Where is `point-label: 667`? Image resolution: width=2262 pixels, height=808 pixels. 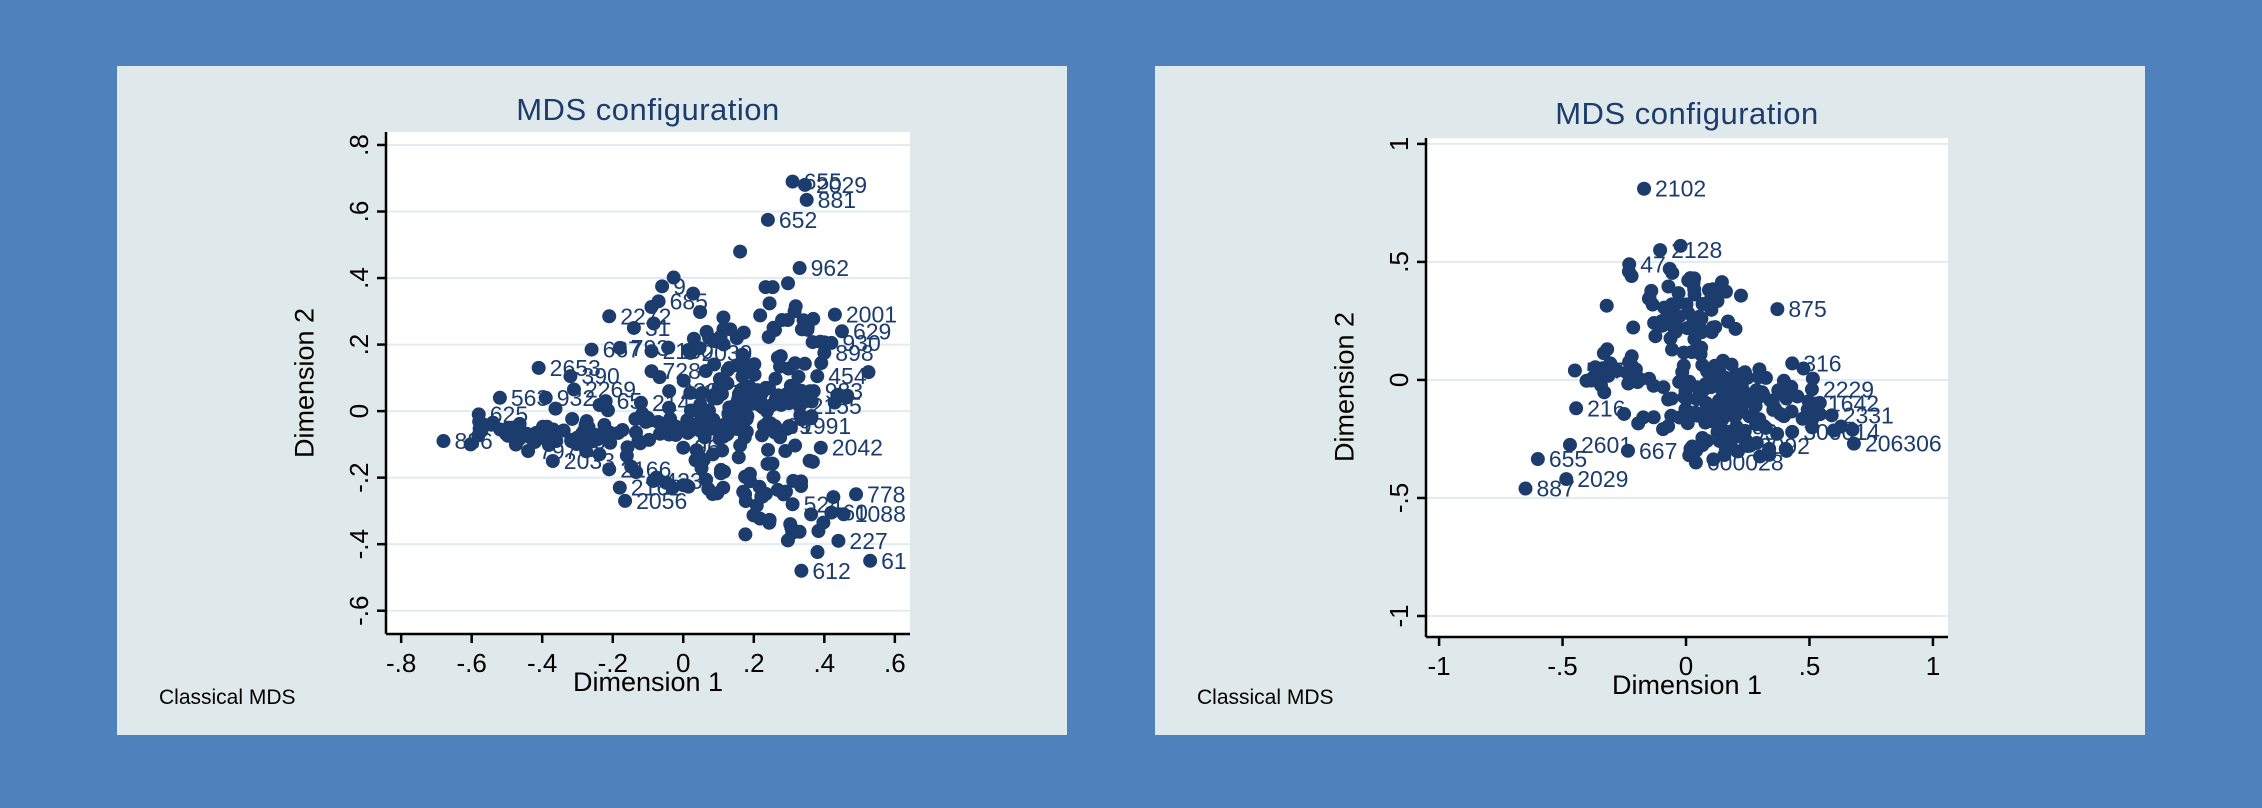 point-label: 667 is located at coordinates (1658, 451).